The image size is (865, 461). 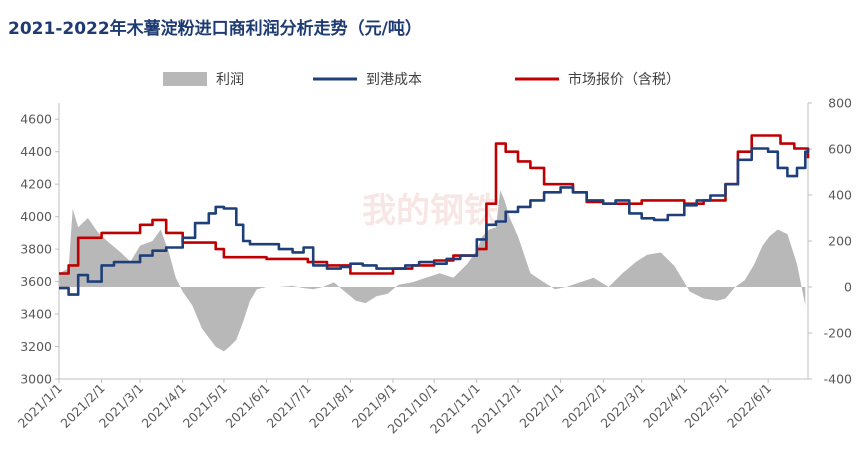 What do you see at coordinates (36, 119) in the screenshot?
I see `y-left-tick-label: 4600` at bounding box center [36, 119].